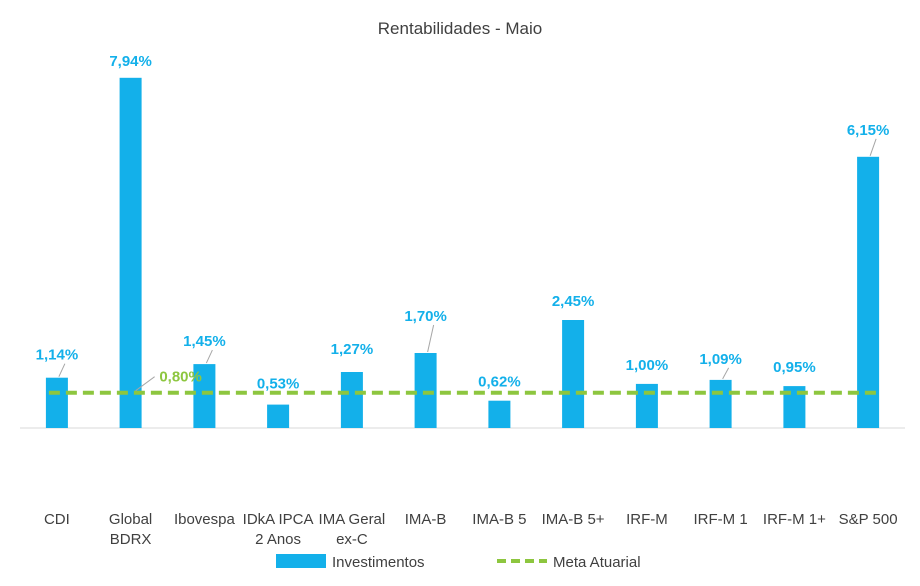 This screenshot has width=920, height=586. I want to click on data-label-11: 6,15%, so click(868, 130).